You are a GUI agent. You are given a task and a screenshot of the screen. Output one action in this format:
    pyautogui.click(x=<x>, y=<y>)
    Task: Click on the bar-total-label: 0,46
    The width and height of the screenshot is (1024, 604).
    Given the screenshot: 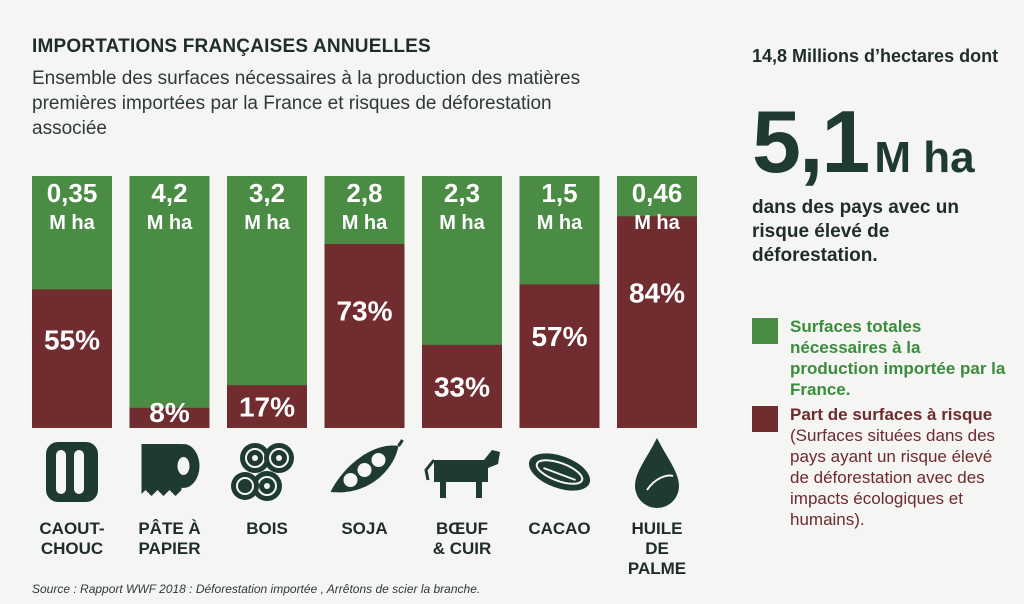 What is the action you would take?
    pyautogui.click(x=657, y=193)
    